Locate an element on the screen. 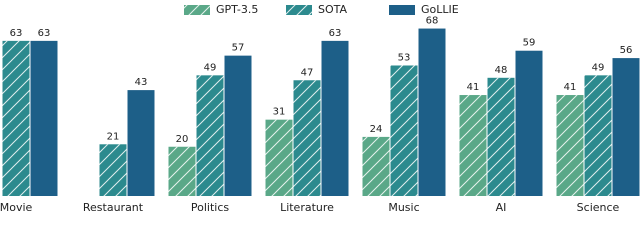 The height and width of the screenshot is (240, 640). value-label: 56 is located at coordinates (626, 50).